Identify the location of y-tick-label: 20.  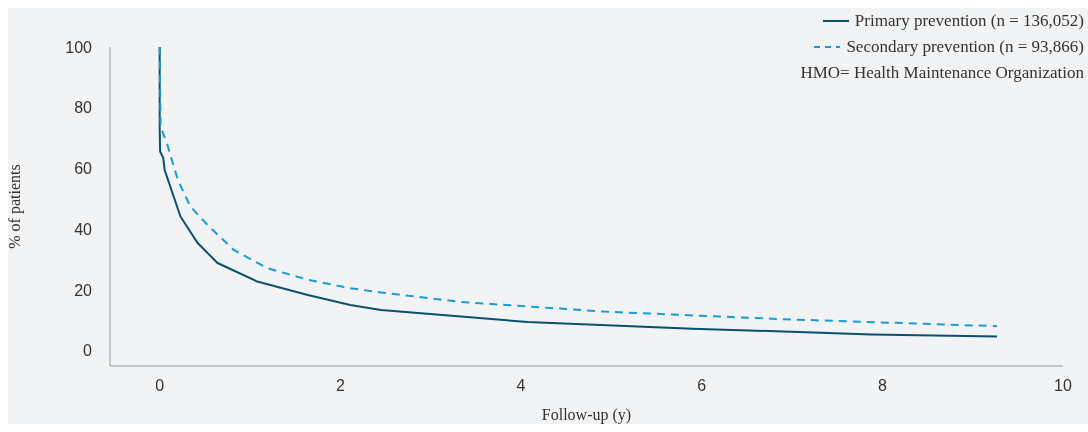
(83, 290).